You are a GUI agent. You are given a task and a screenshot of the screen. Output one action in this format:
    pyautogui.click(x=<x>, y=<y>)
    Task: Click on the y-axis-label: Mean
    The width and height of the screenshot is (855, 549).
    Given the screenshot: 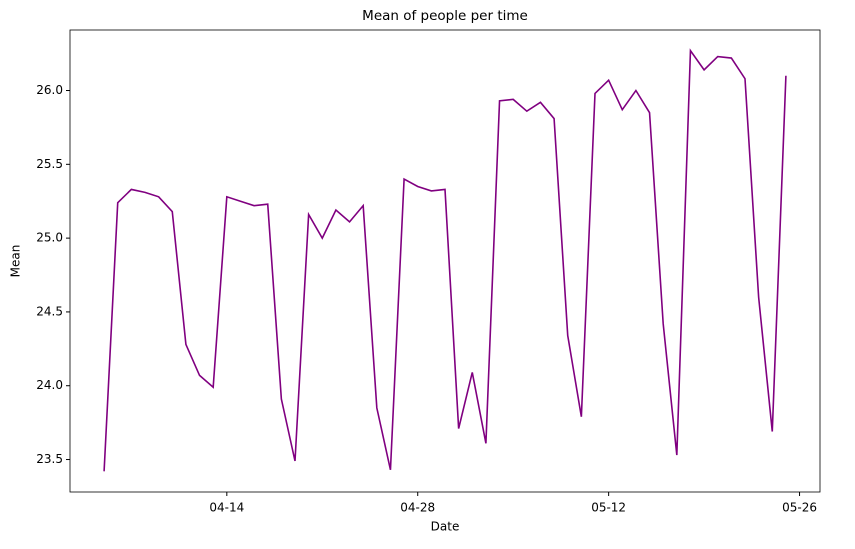 What is the action you would take?
    pyautogui.click(x=16, y=261)
    